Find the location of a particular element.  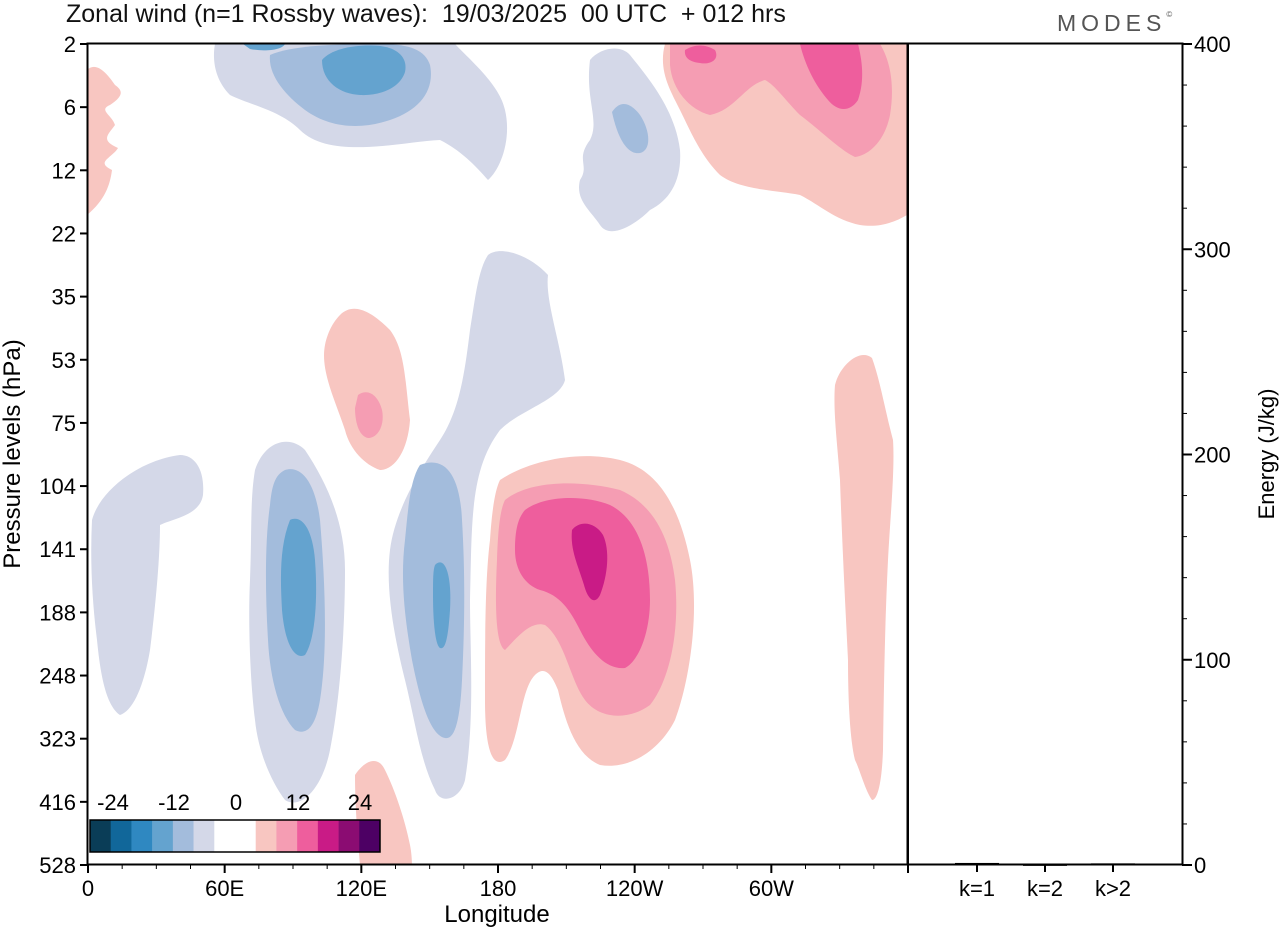

colorbar-label-1: -12 is located at coordinates (174, 802).